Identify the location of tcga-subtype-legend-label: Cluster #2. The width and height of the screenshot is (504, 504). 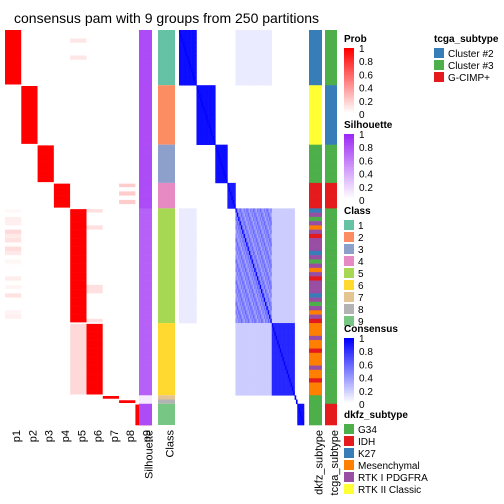
(471, 54).